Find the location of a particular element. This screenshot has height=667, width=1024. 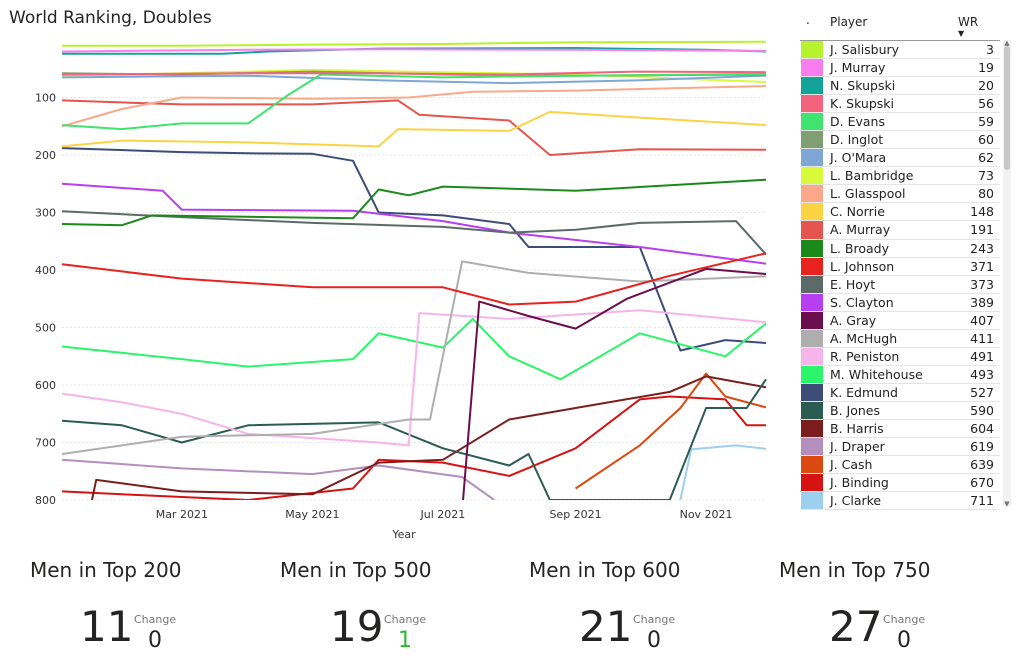

kpi-title: Men in Top 500 is located at coordinates (356, 570).